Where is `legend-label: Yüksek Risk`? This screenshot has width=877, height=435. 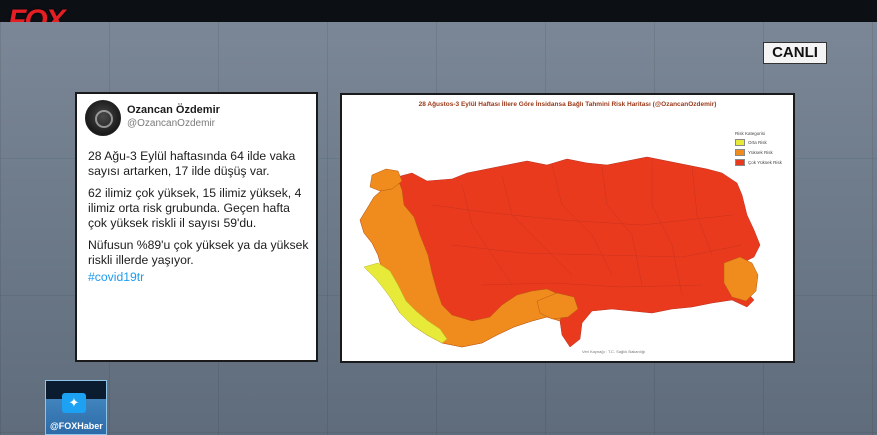 legend-label: Yüksek Risk is located at coordinates (760, 152).